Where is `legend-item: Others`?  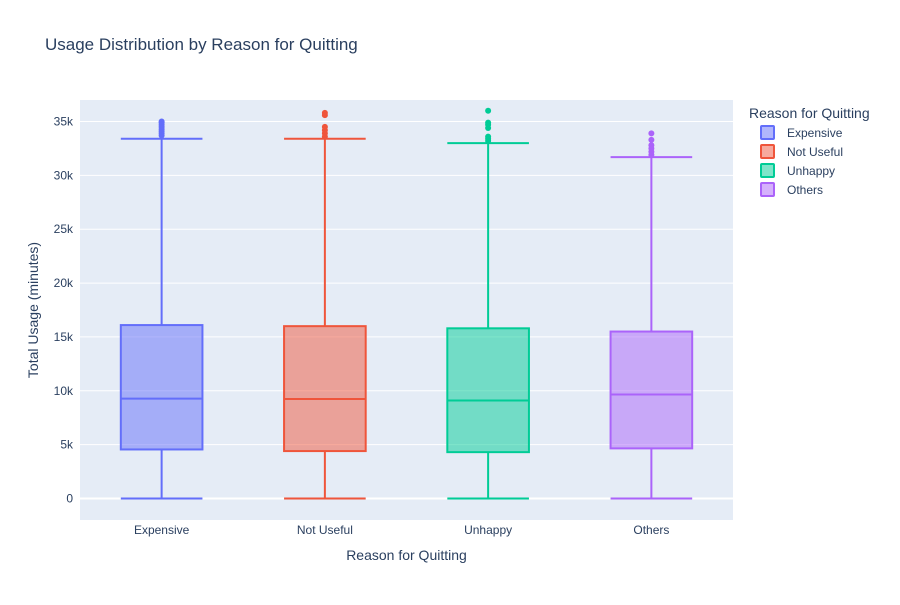 legend-item: Others is located at coordinates (791, 189).